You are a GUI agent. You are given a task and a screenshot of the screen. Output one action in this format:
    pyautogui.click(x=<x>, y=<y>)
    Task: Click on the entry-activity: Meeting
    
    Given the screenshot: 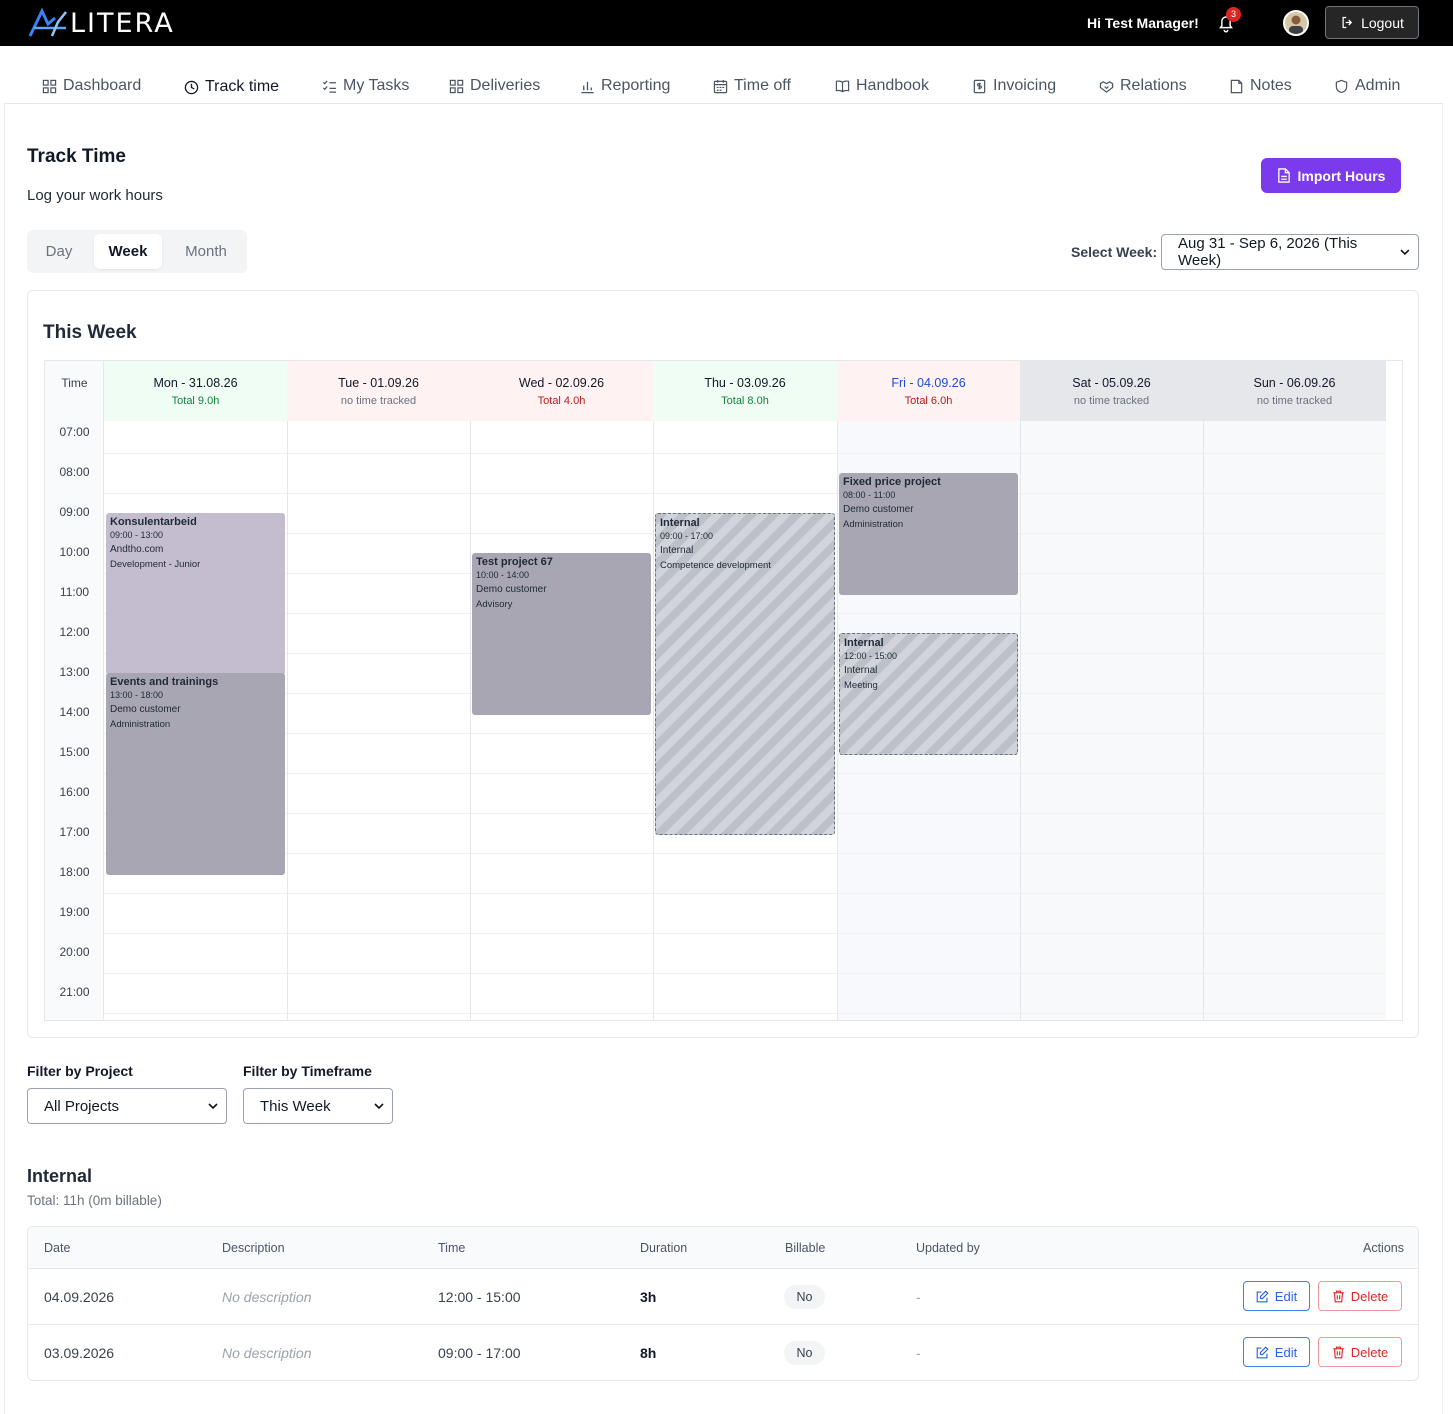 What is the action you would take?
    pyautogui.click(x=861, y=685)
    